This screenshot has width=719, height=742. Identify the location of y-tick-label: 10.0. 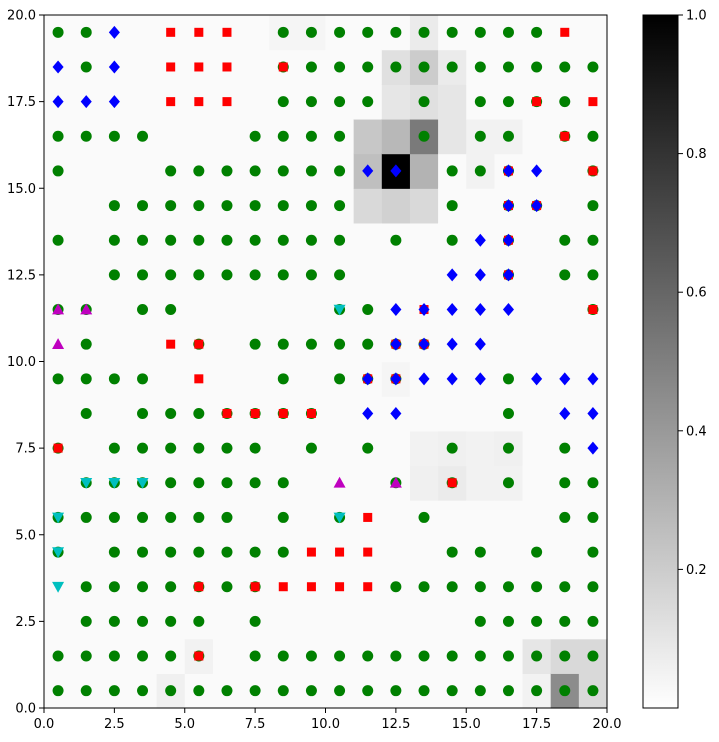
(21, 362).